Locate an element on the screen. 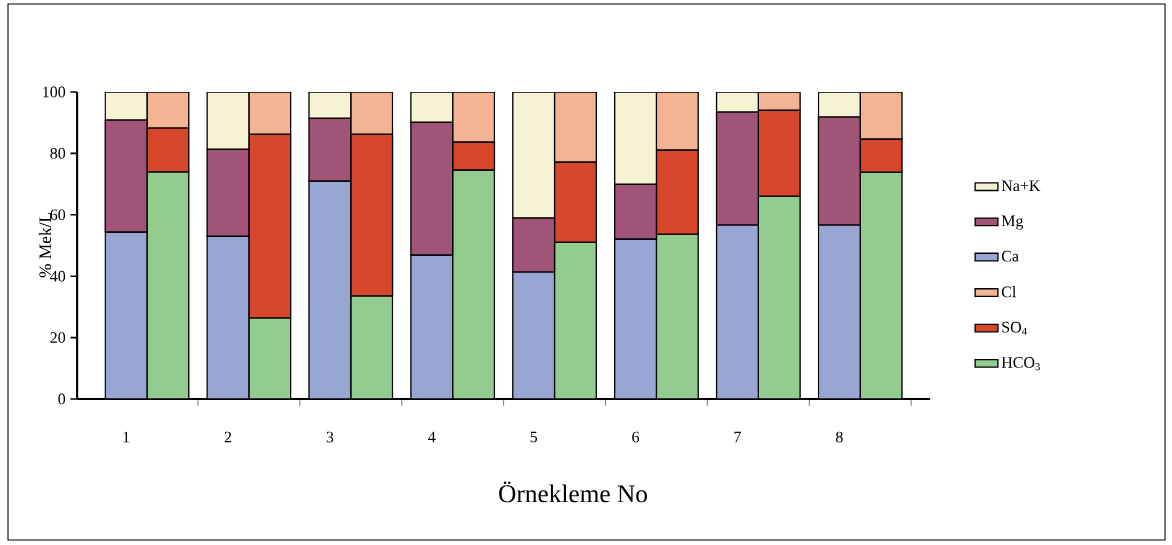 The width and height of the screenshot is (1172, 545). x-tick-label: 6 is located at coordinates (636, 437).